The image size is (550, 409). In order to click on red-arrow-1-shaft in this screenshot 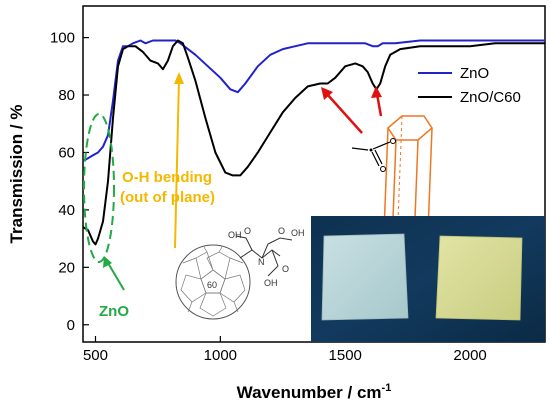, I will do `click(344, 113)`.